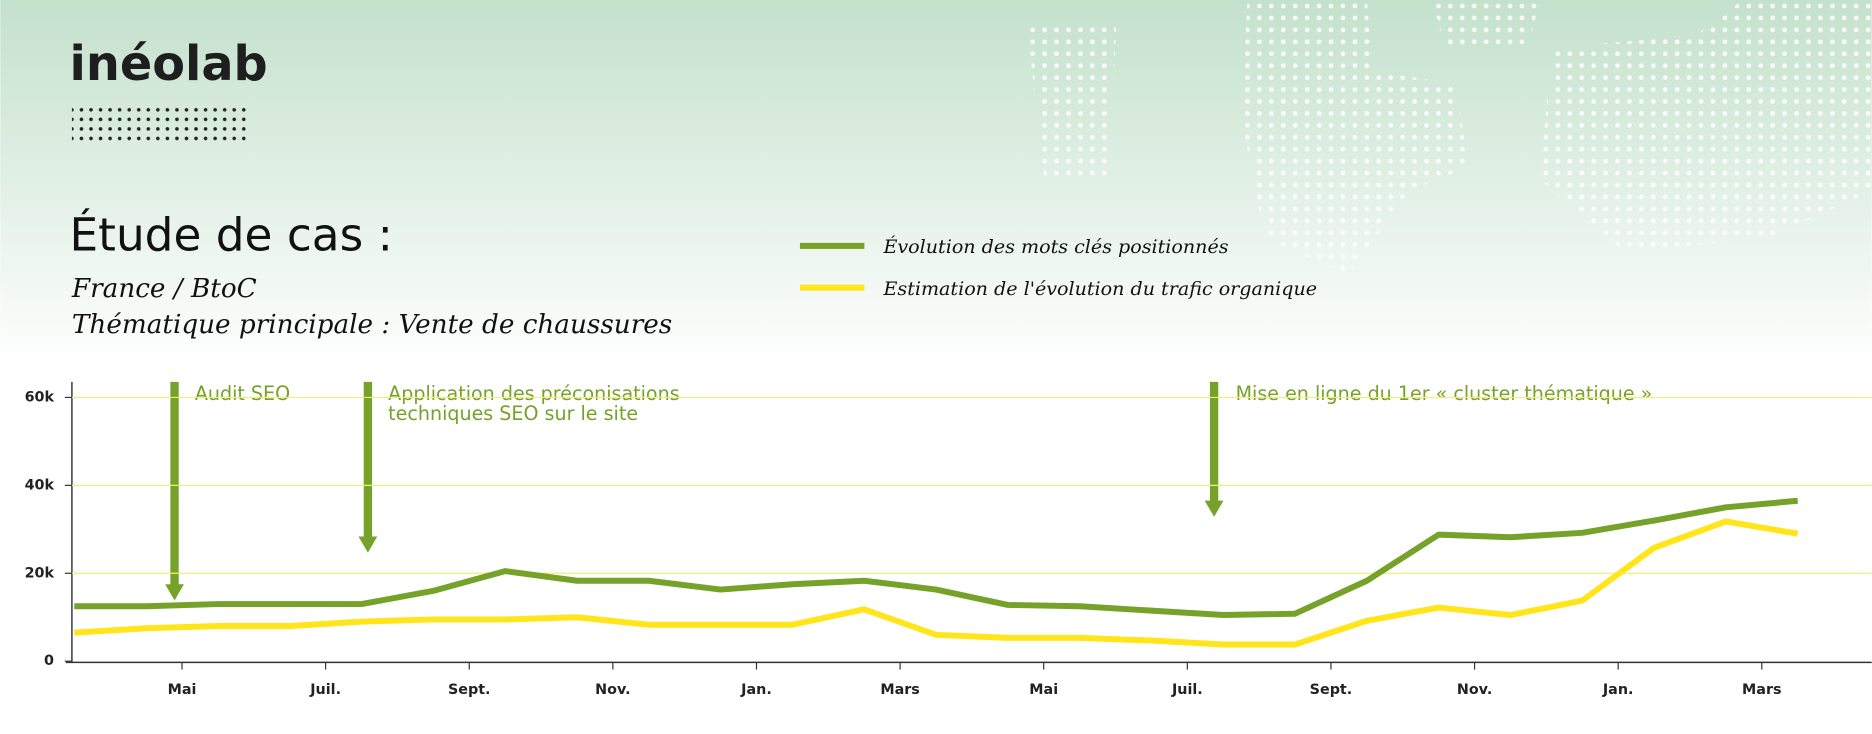  I want to click on annotation: Audit SEO, so click(242, 393).